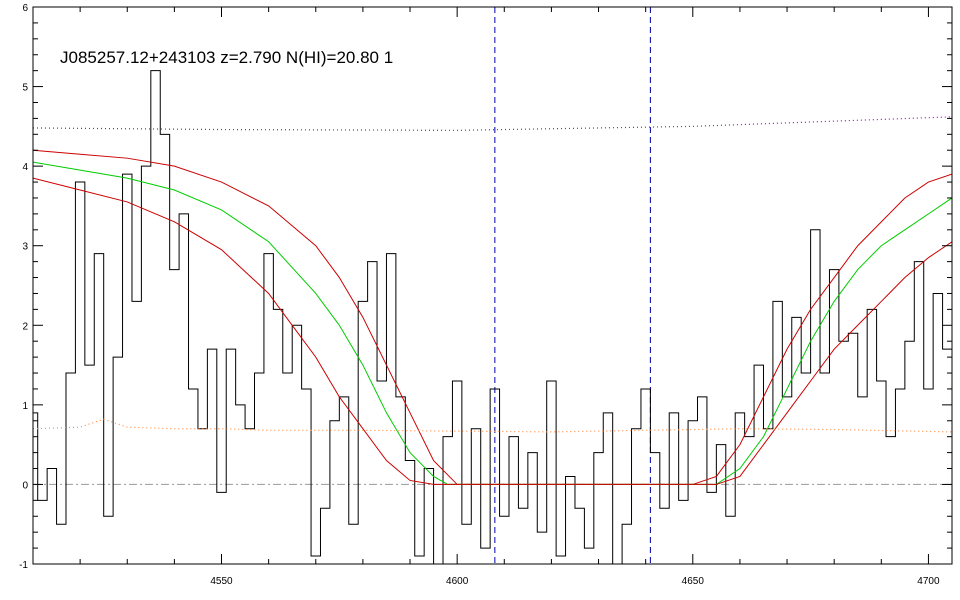 The height and width of the screenshot is (600, 960). What do you see at coordinates (25, 406) in the screenshot?
I see `y-tick-label: 1` at bounding box center [25, 406].